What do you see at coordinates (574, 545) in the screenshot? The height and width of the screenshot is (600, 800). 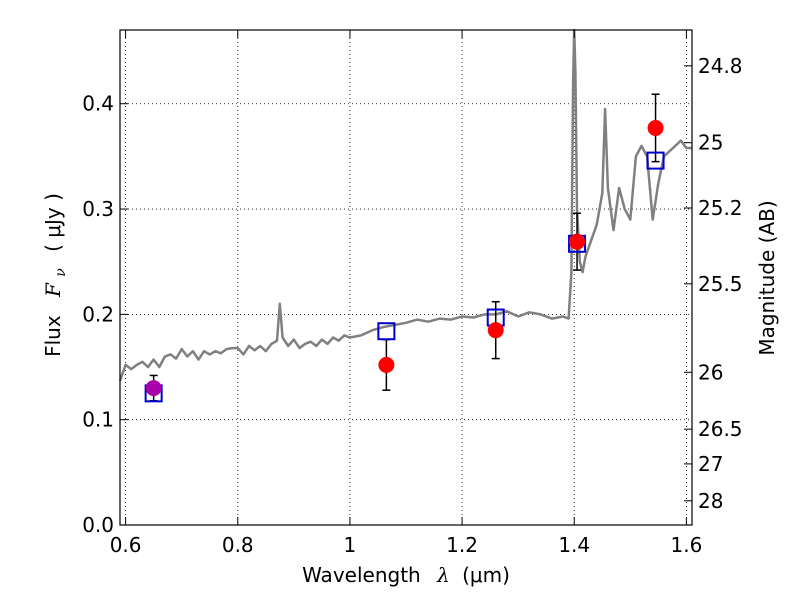 I see `x-tick-label: 1.4` at bounding box center [574, 545].